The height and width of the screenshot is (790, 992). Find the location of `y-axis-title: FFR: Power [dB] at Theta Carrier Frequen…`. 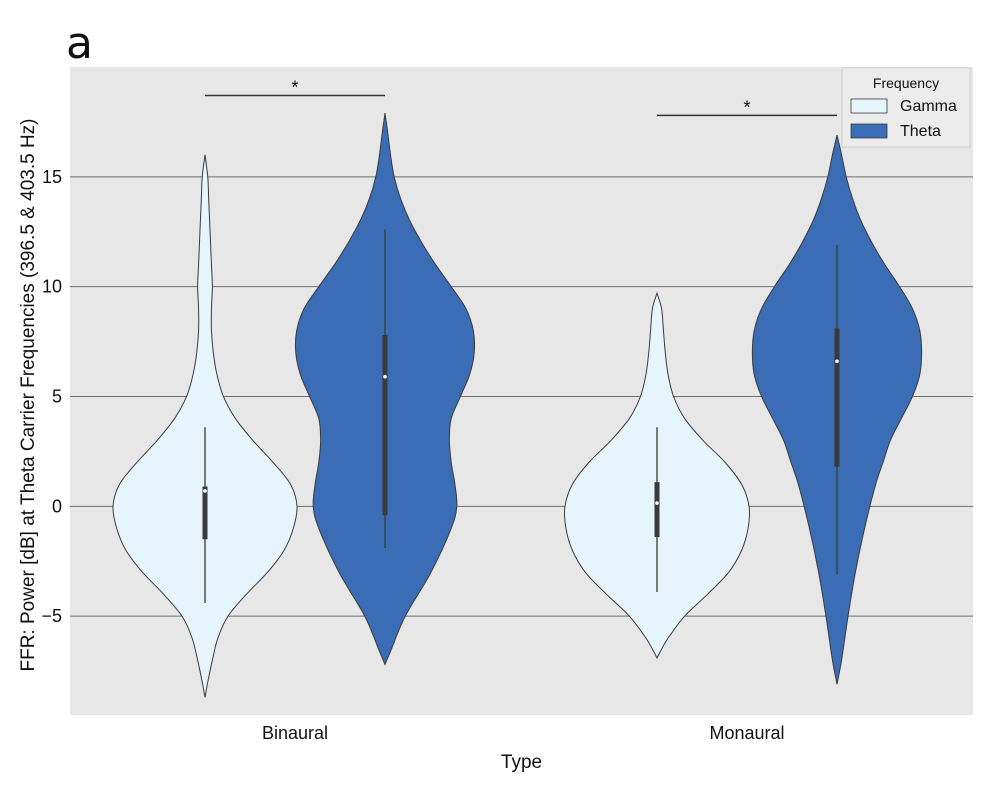

y-axis-title: FFR: Power [dB] at Theta Carrier Frequen… is located at coordinates (28, 395).